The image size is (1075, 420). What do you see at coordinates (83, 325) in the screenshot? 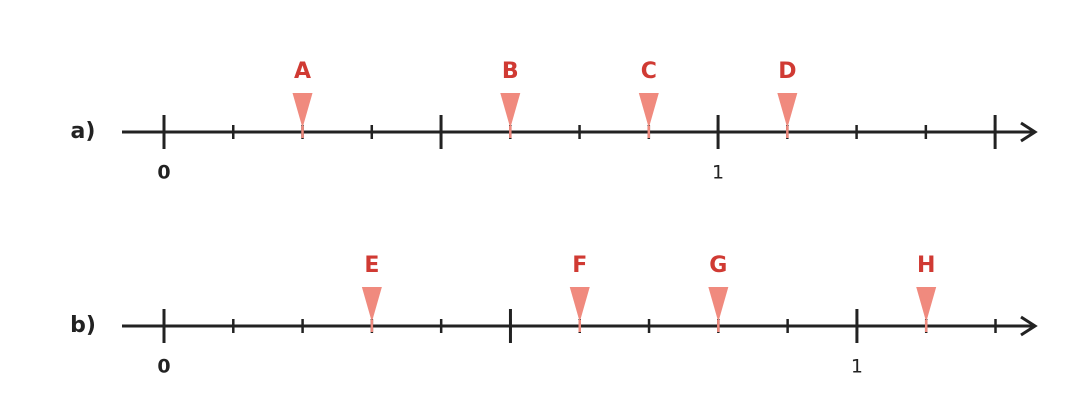
I see `line-label: b)` at bounding box center [83, 325].